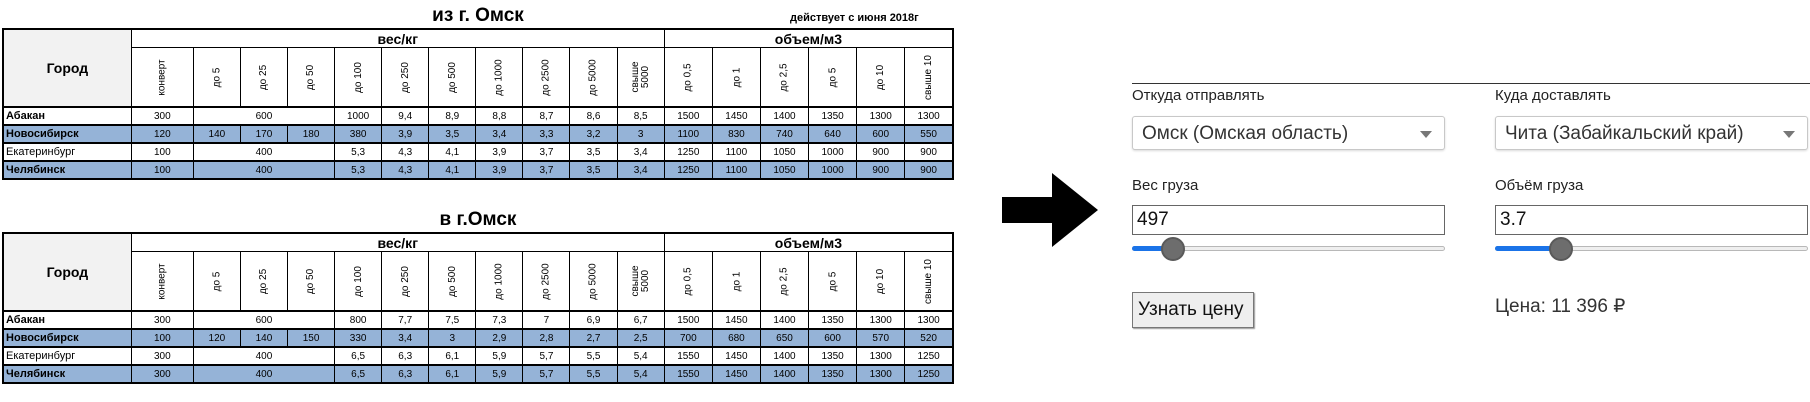 The height and width of the screenshot is (402, 1810). What do you see at coordinates (67, 320) in the screenshot?
I see `city-cell: Абакан` at bounding box center [67, 320].